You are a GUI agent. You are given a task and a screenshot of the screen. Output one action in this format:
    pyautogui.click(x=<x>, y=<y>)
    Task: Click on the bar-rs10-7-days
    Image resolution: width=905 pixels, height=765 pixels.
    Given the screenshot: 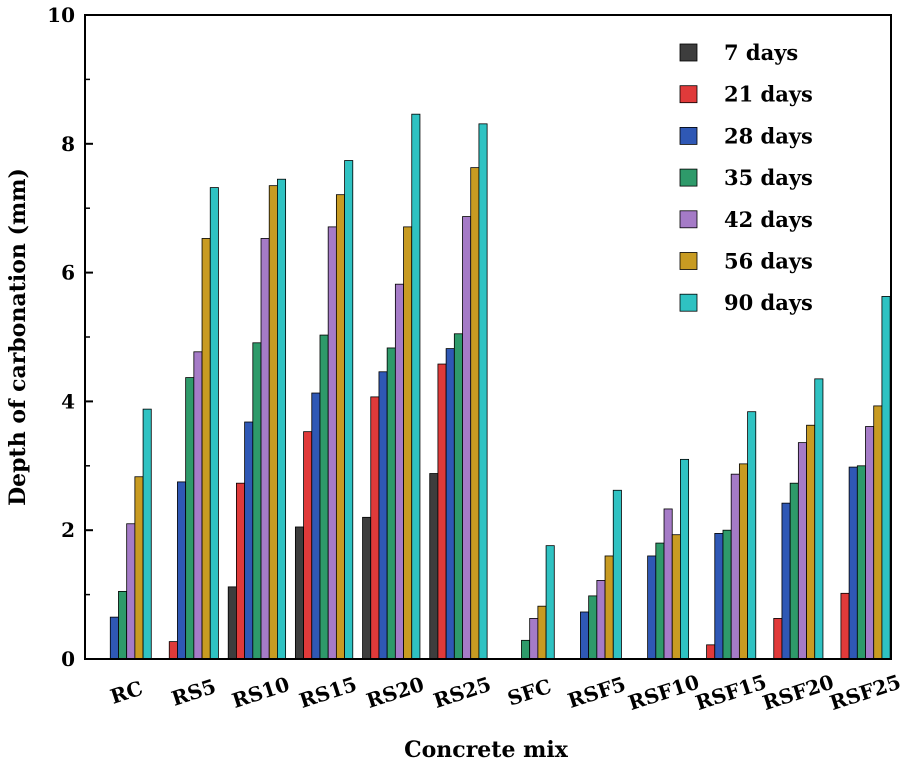 What is the action you would take?
    pyautogui.click(x=232, y=623)
    